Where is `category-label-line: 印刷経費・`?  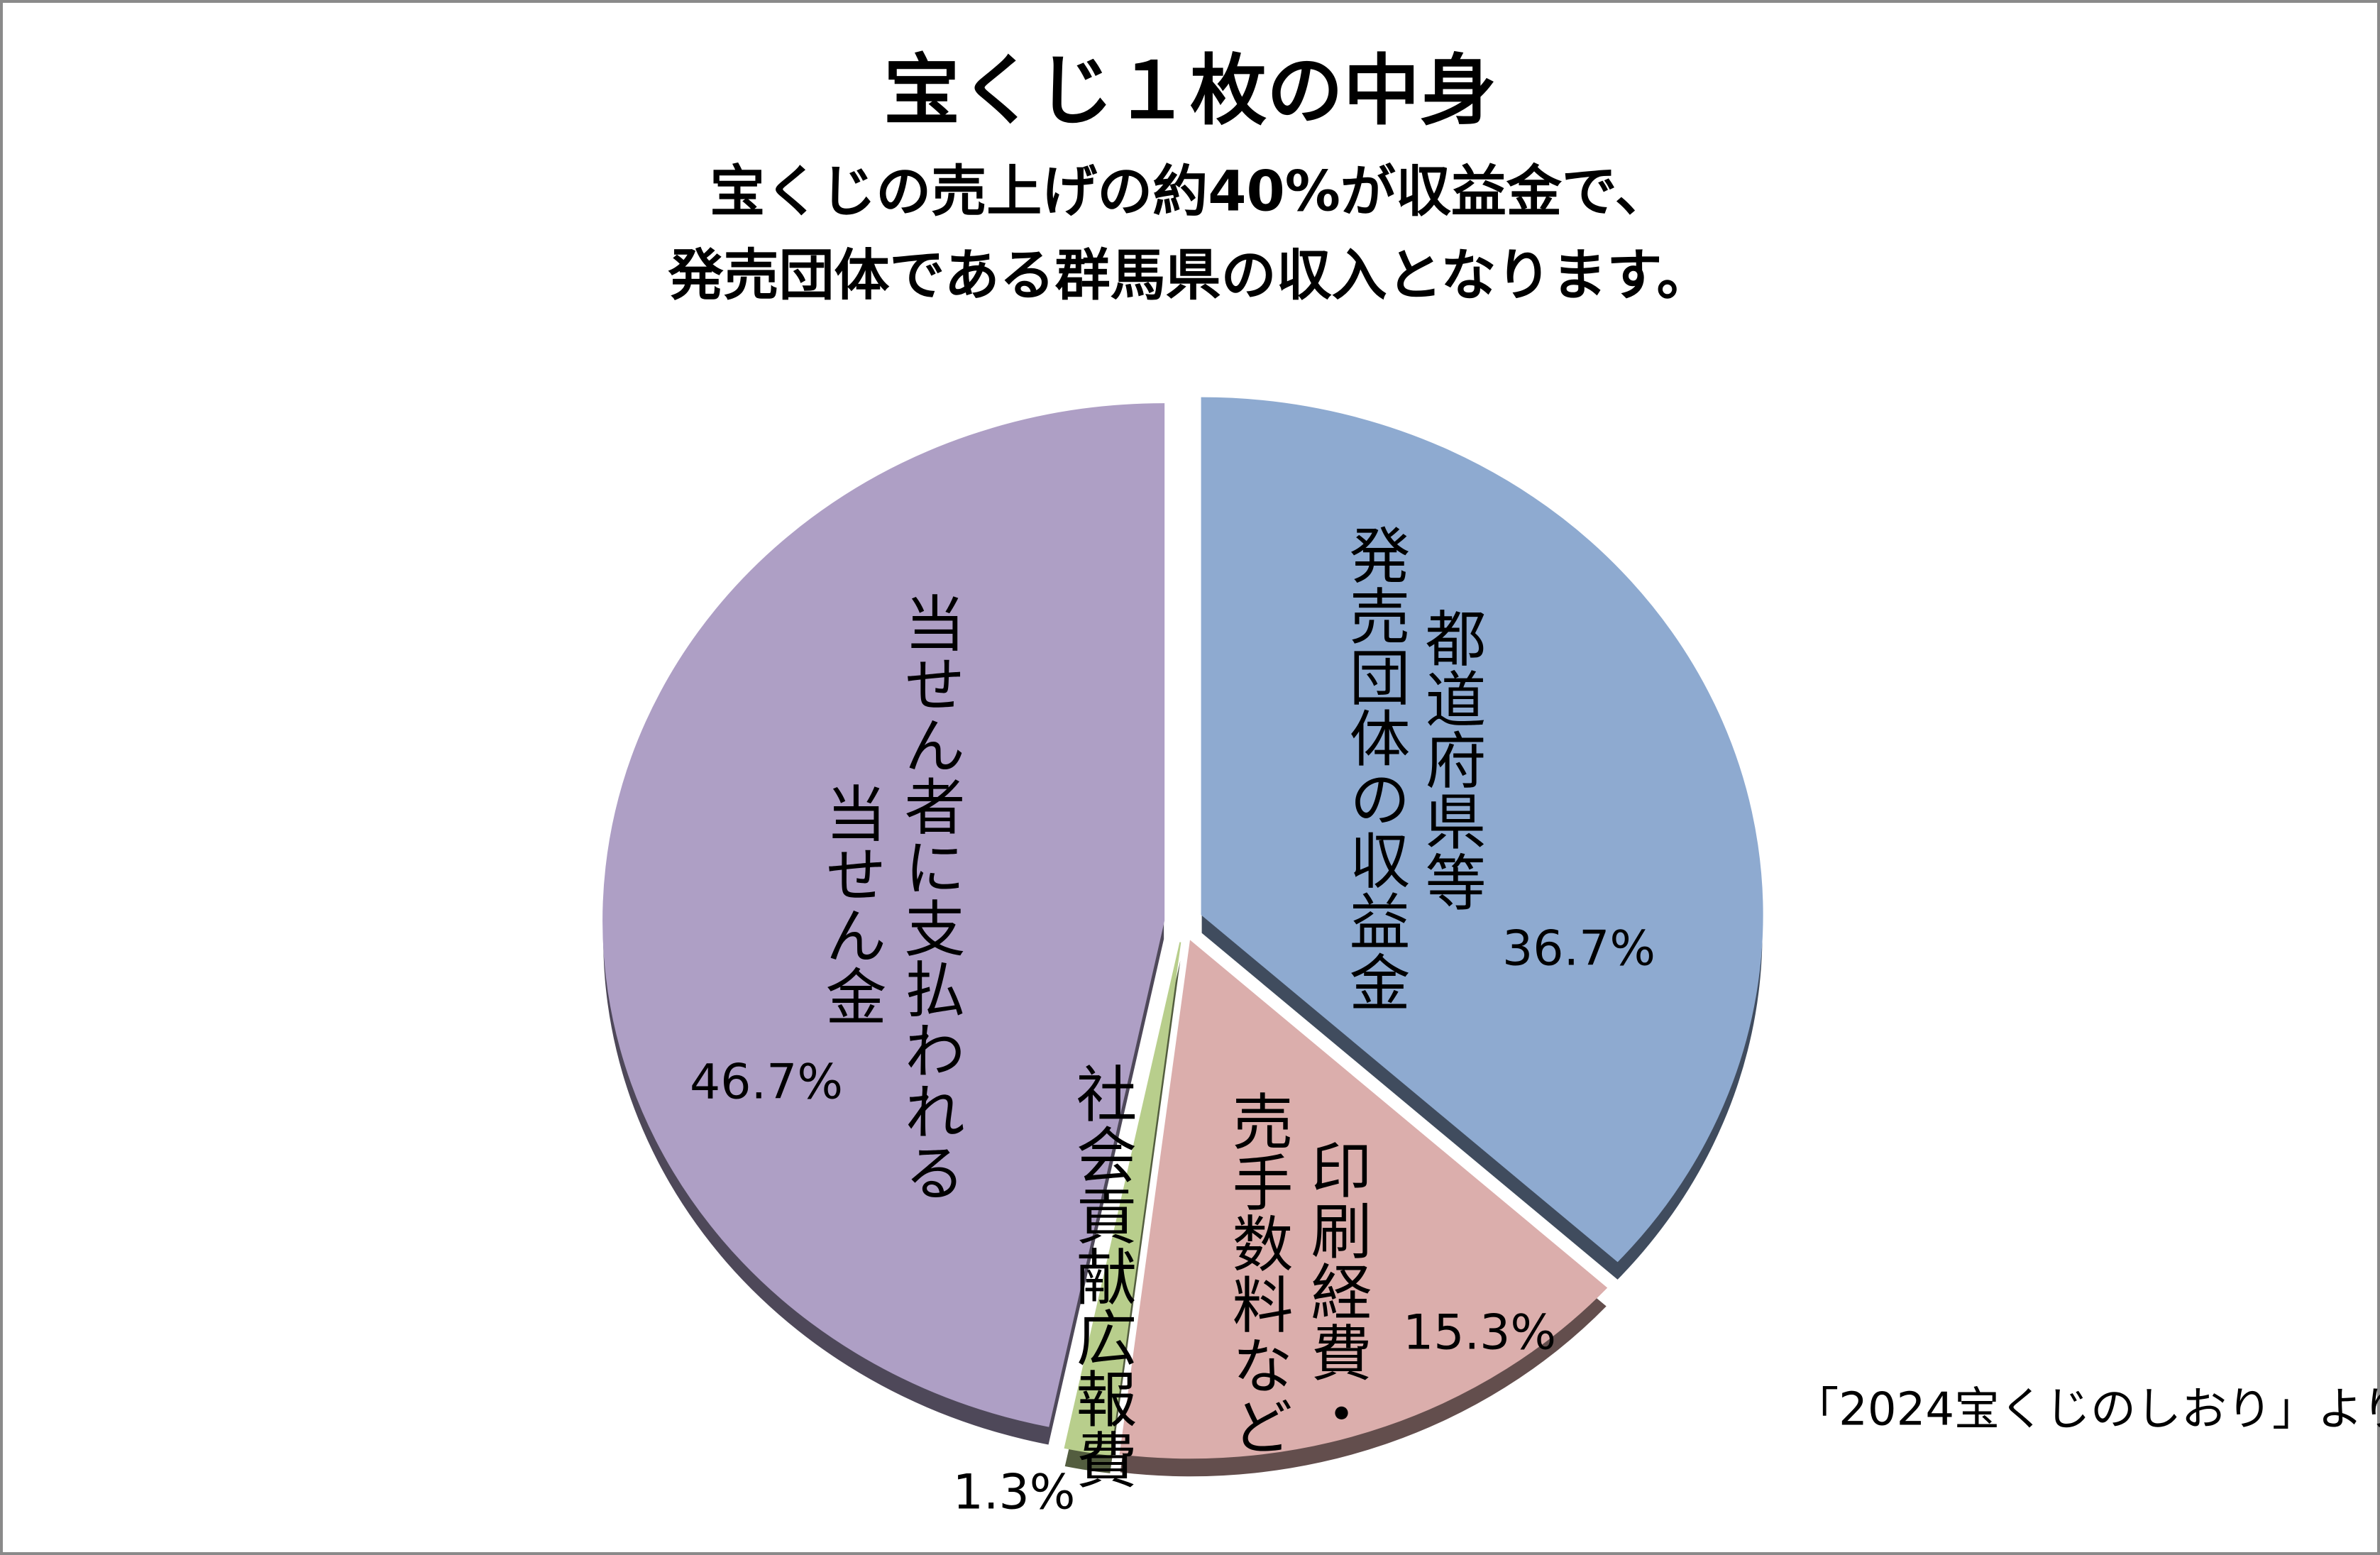
category-label-line: 印刷経費・ is located at coordinates (1336, 1291).